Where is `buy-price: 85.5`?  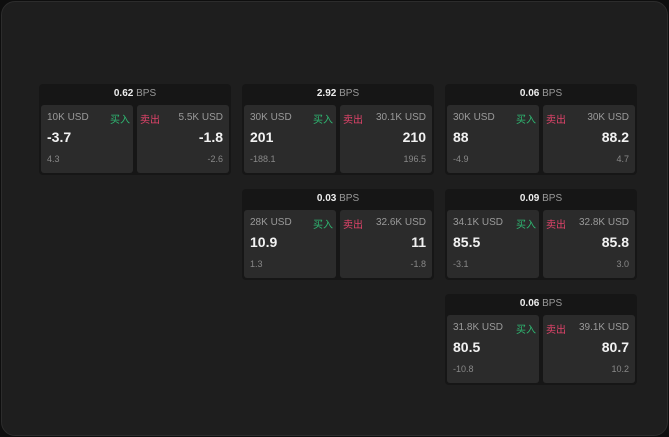 buy-price: 85.5 is located at coordinates (467, 242).